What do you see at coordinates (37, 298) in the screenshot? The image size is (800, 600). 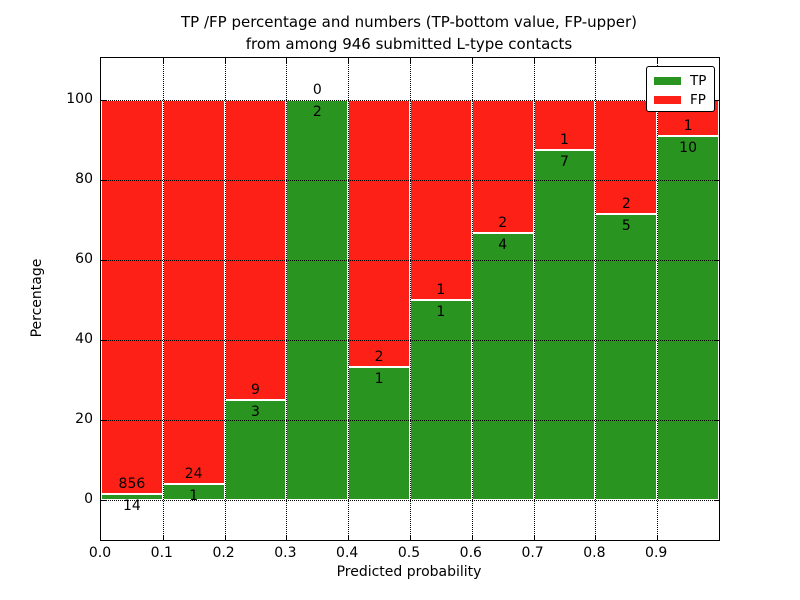 I see `y-axis-label: Percentage` at bounding box center [37, 298].